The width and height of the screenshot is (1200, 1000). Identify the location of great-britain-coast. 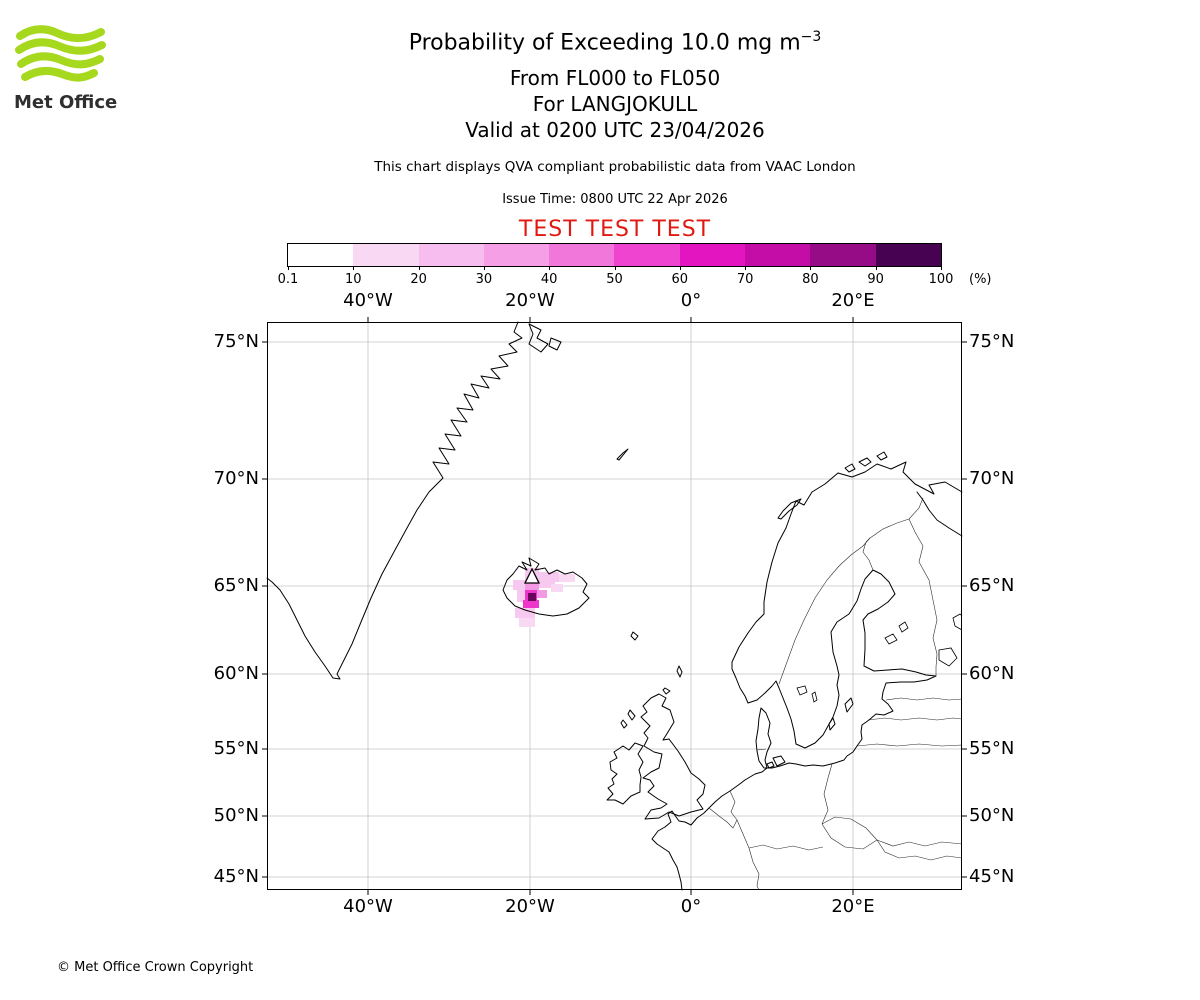
(673, 756).